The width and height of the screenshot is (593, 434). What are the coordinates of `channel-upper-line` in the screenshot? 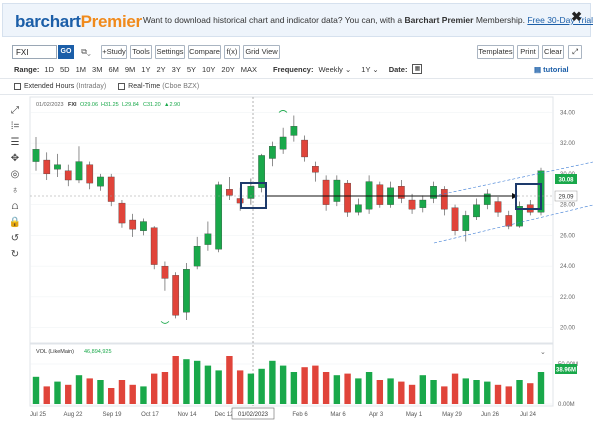 It's located at (513, 179).